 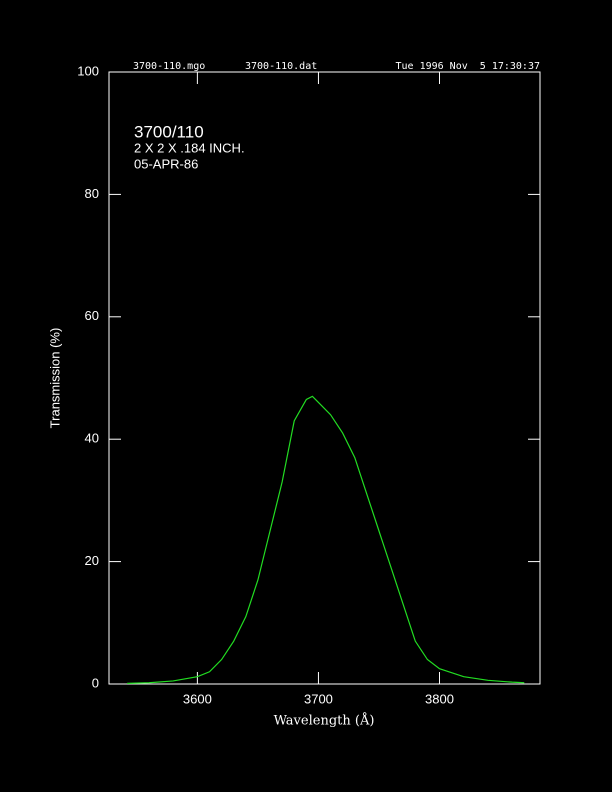 I want to click on x-tick-label: 3600, so click(x=197, y=698).